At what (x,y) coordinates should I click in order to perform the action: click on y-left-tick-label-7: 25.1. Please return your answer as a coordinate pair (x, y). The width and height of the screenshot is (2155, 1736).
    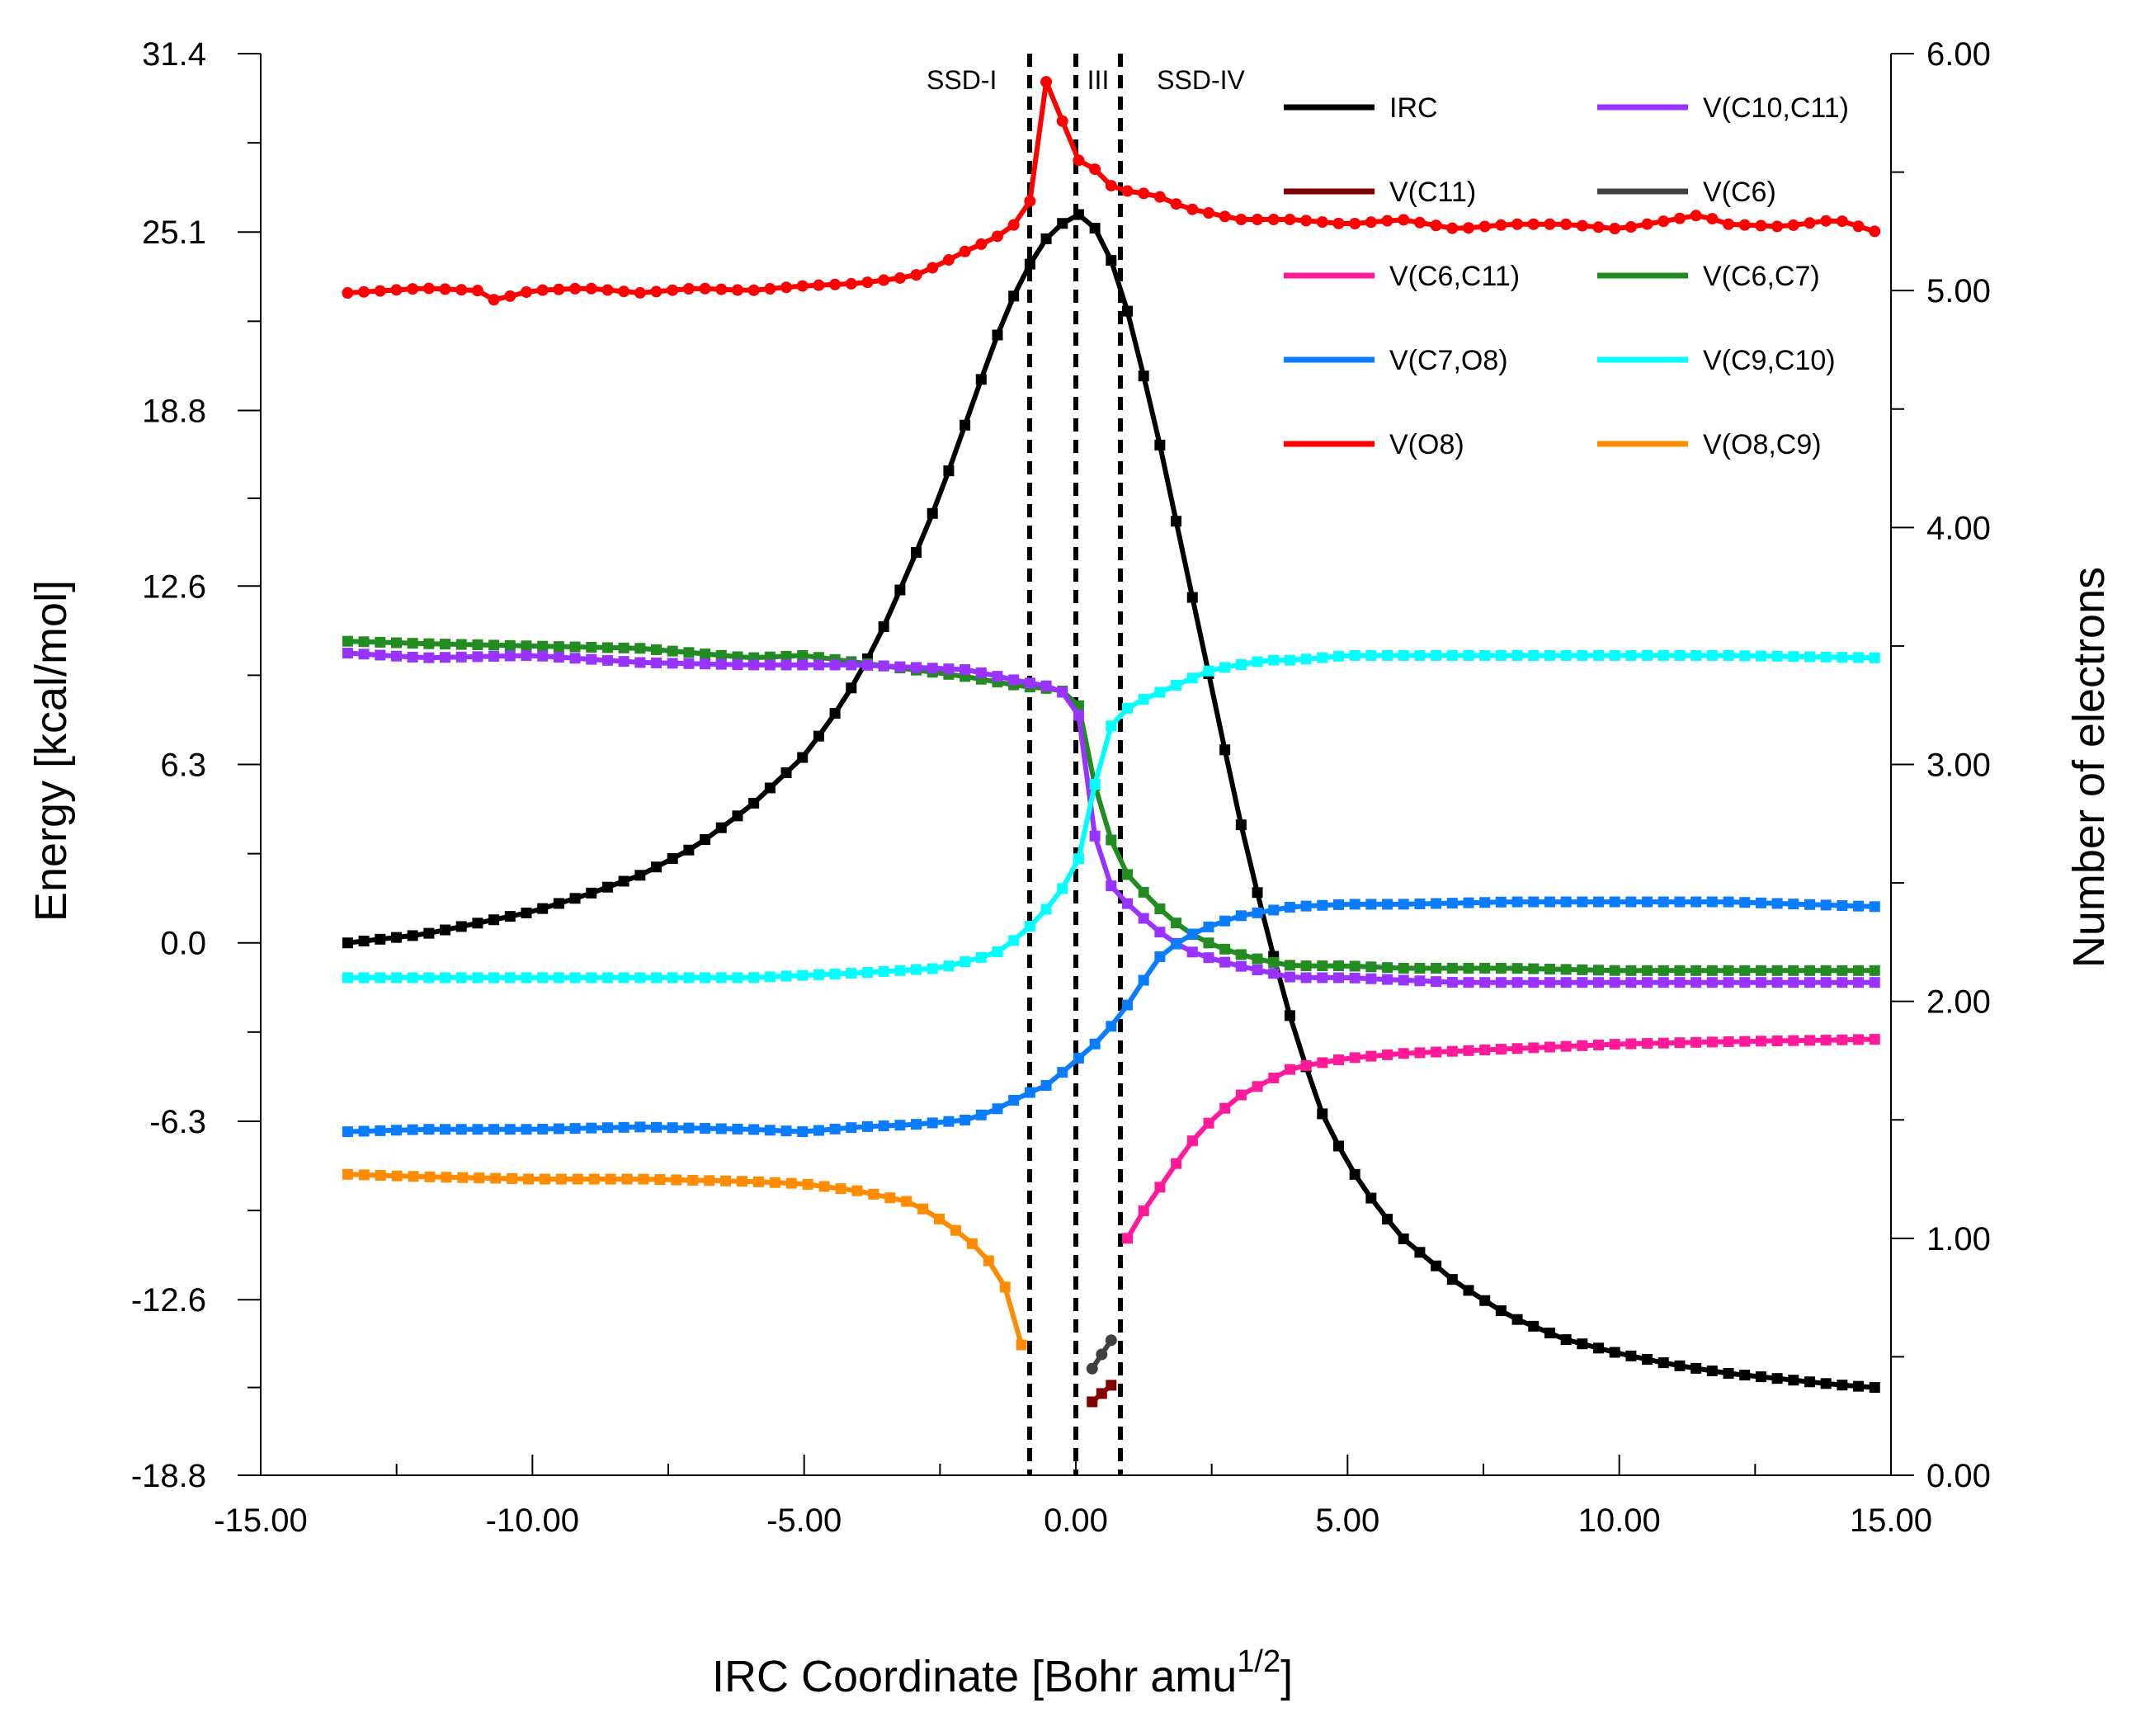
    Looking at the image, I should click on (174, 233).